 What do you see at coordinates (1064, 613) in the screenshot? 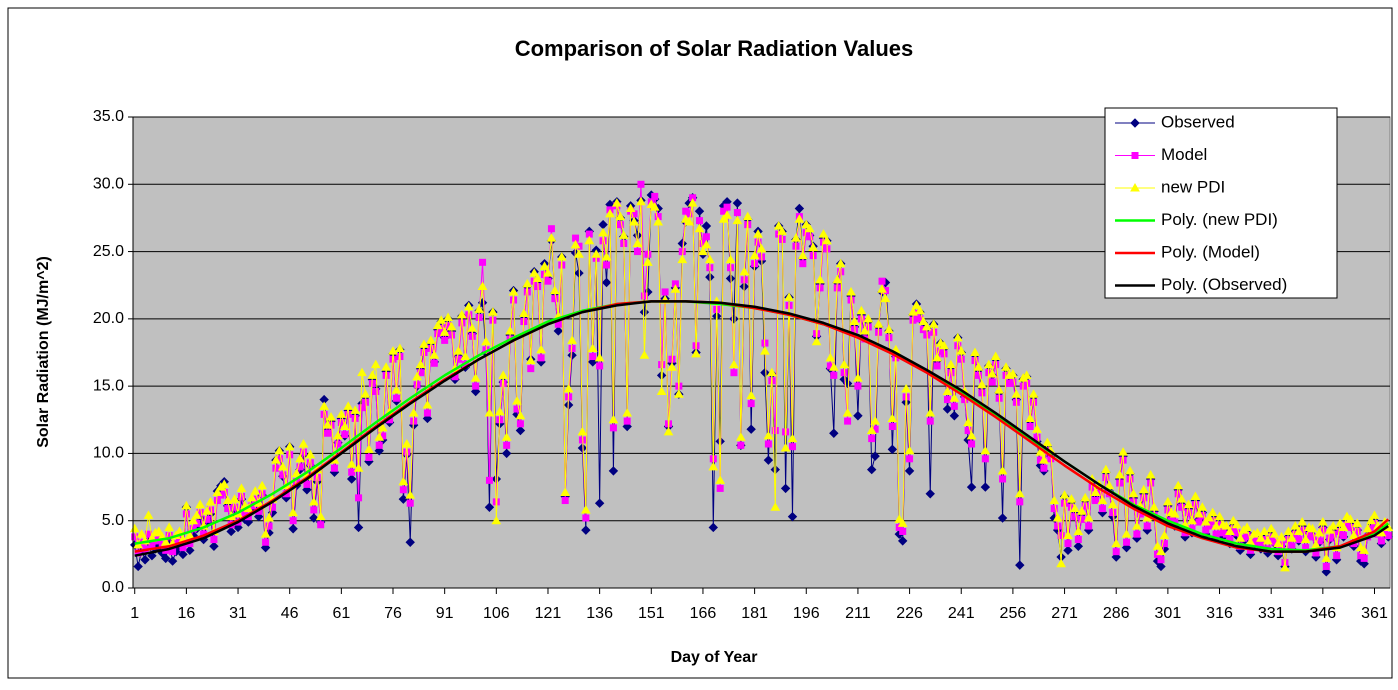
I see `x-tick-label: 271` at bounding box center [1064, 613].